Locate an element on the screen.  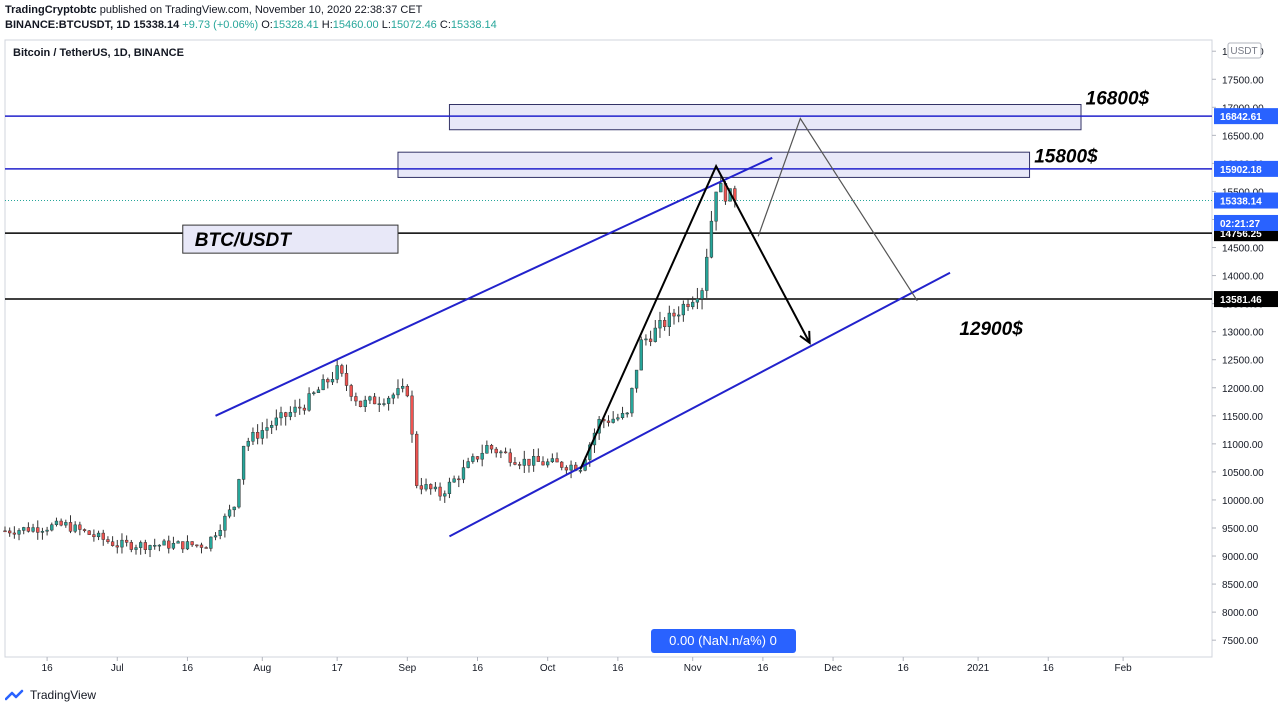
symbol-box-rect is located at coordinates (290, 239).